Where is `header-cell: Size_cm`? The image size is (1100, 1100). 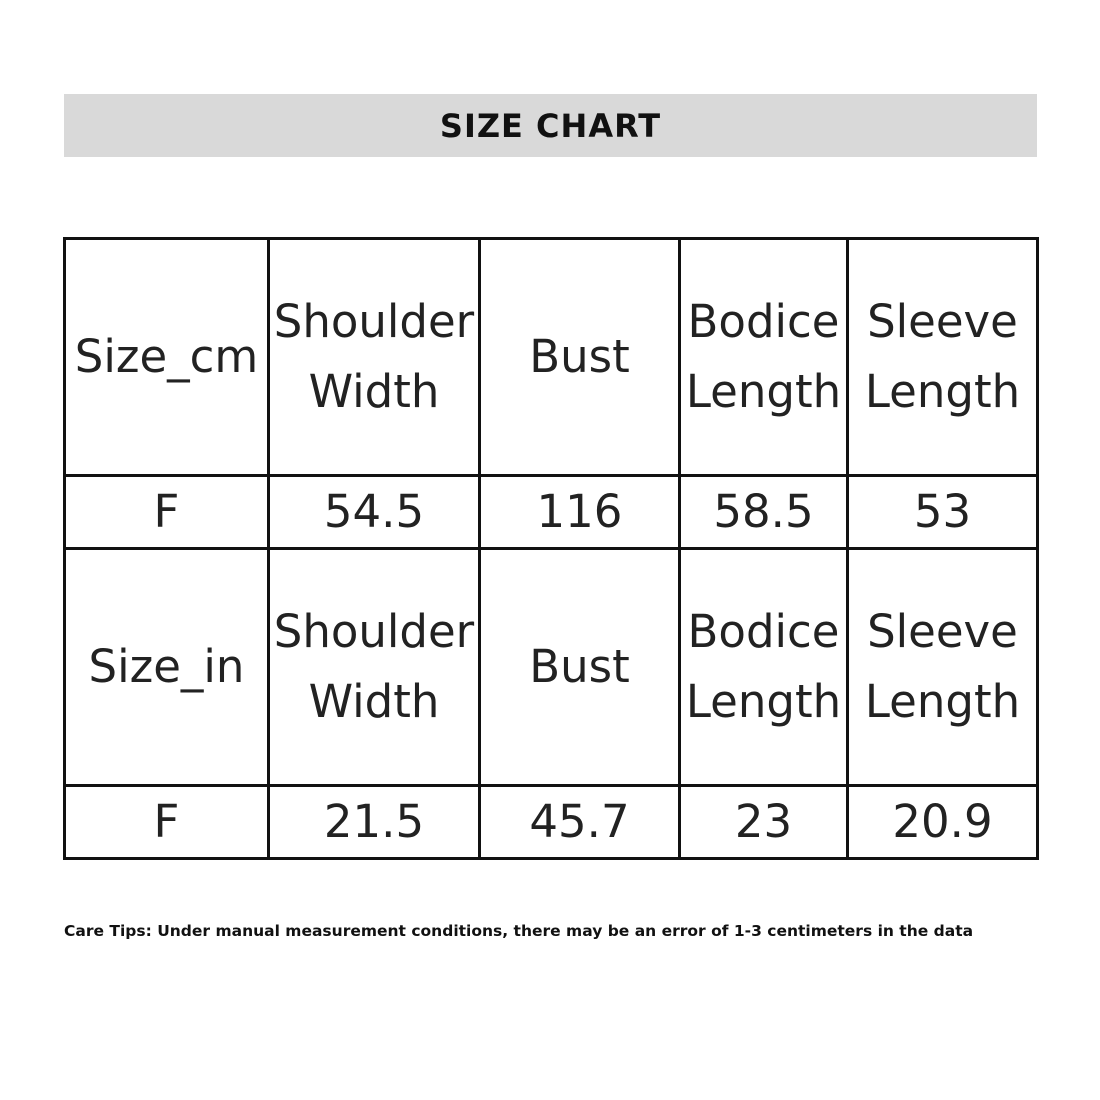
header-cell: Size_cm is located at coordinates (166, 357).